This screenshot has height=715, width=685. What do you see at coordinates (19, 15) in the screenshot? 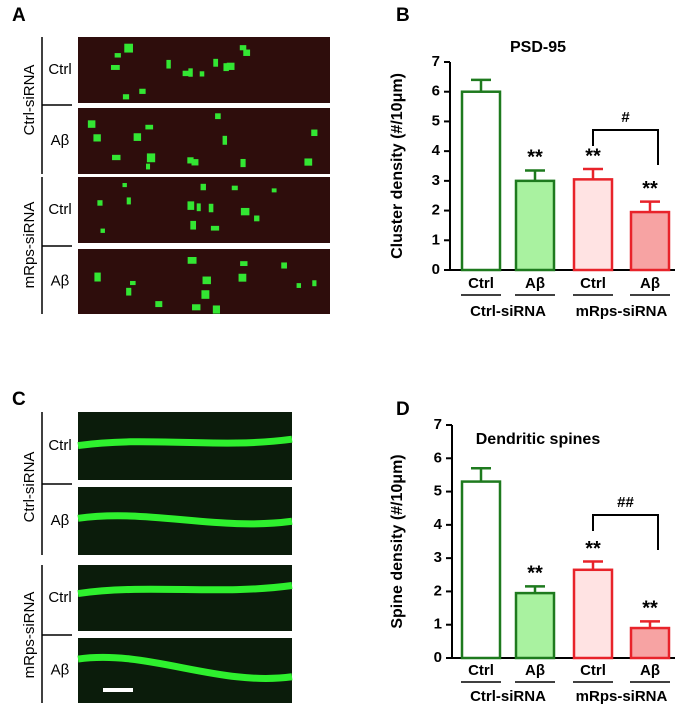
I see `panel-label: A` at bounding box center [19, 15].